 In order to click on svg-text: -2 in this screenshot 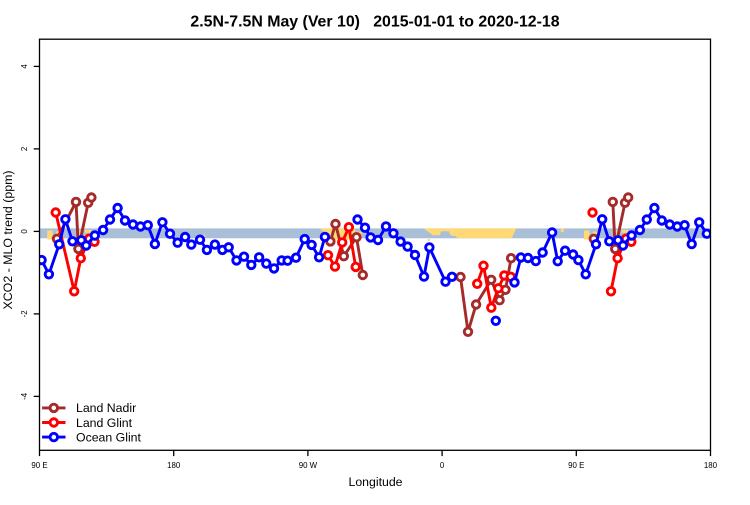, I will do `click(24, 313)`.